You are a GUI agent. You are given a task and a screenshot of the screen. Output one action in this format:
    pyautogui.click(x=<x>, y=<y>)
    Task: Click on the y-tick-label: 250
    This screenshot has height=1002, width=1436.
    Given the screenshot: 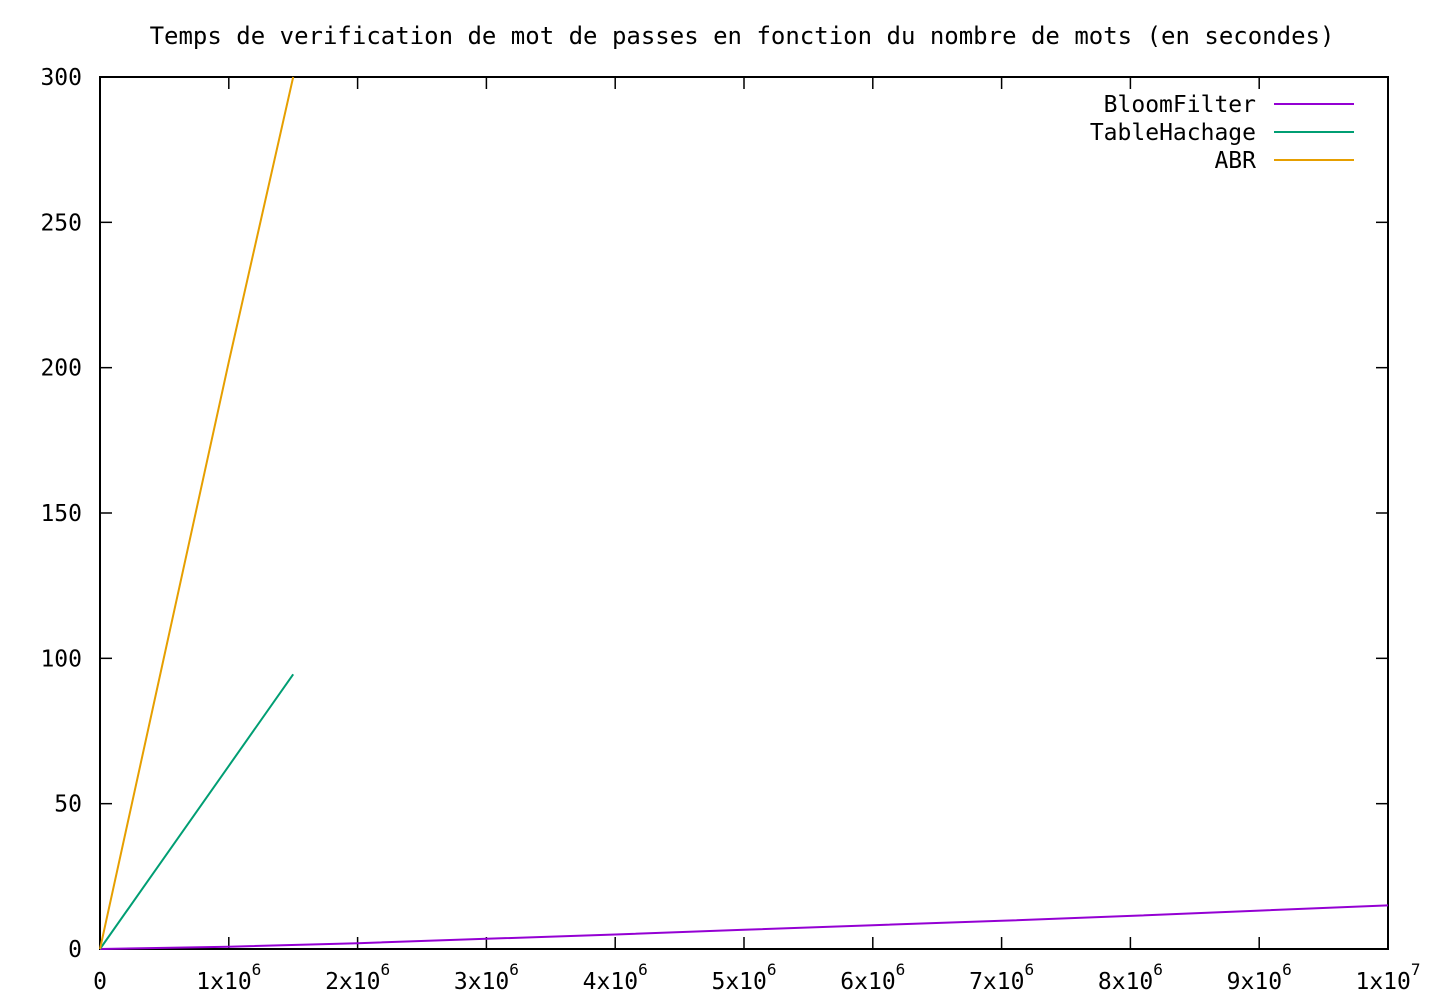 What is the action you would take?
    pyautogui.click(x=61, y=223)
    